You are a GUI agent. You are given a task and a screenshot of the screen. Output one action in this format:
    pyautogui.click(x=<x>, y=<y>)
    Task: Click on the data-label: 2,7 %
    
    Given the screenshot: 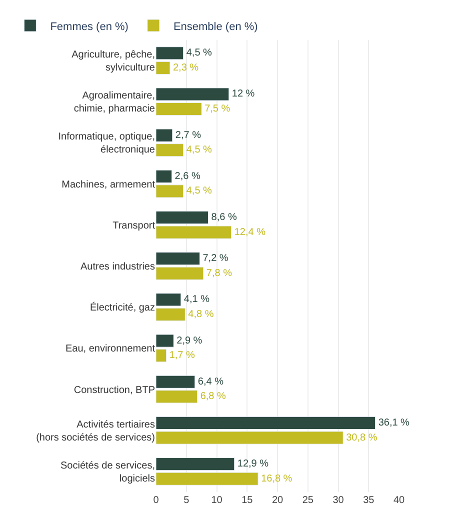 What is the action you would take?
    pyautogui.click(x=188, y=135)
    